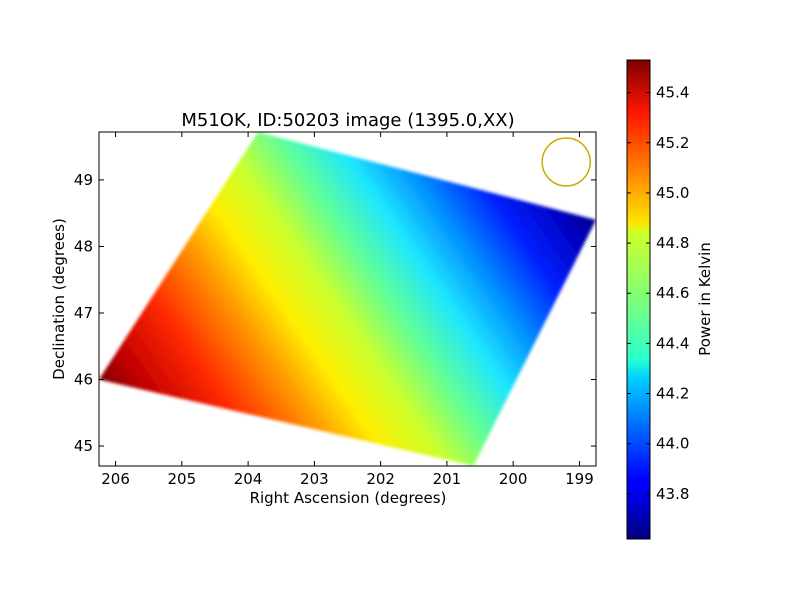  I want to click on colorbar-tick-label: 44.2, so click(672, 394).